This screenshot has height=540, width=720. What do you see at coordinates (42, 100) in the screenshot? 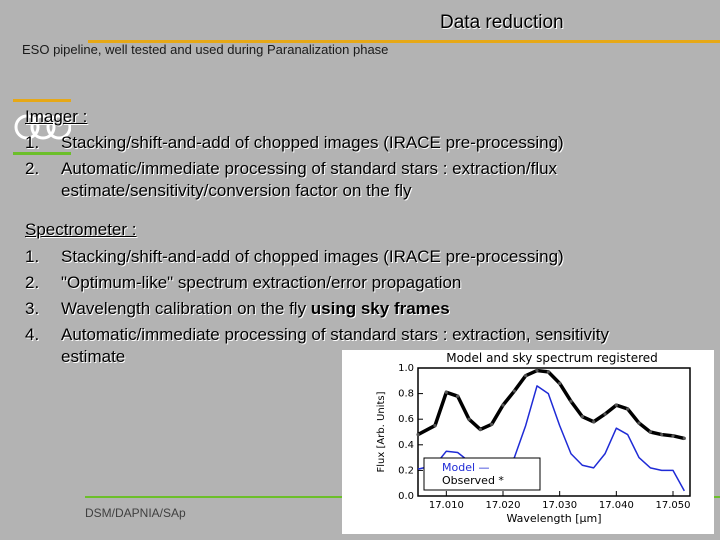
I see `logo-bar-orange` at bounding box center [42, 100].